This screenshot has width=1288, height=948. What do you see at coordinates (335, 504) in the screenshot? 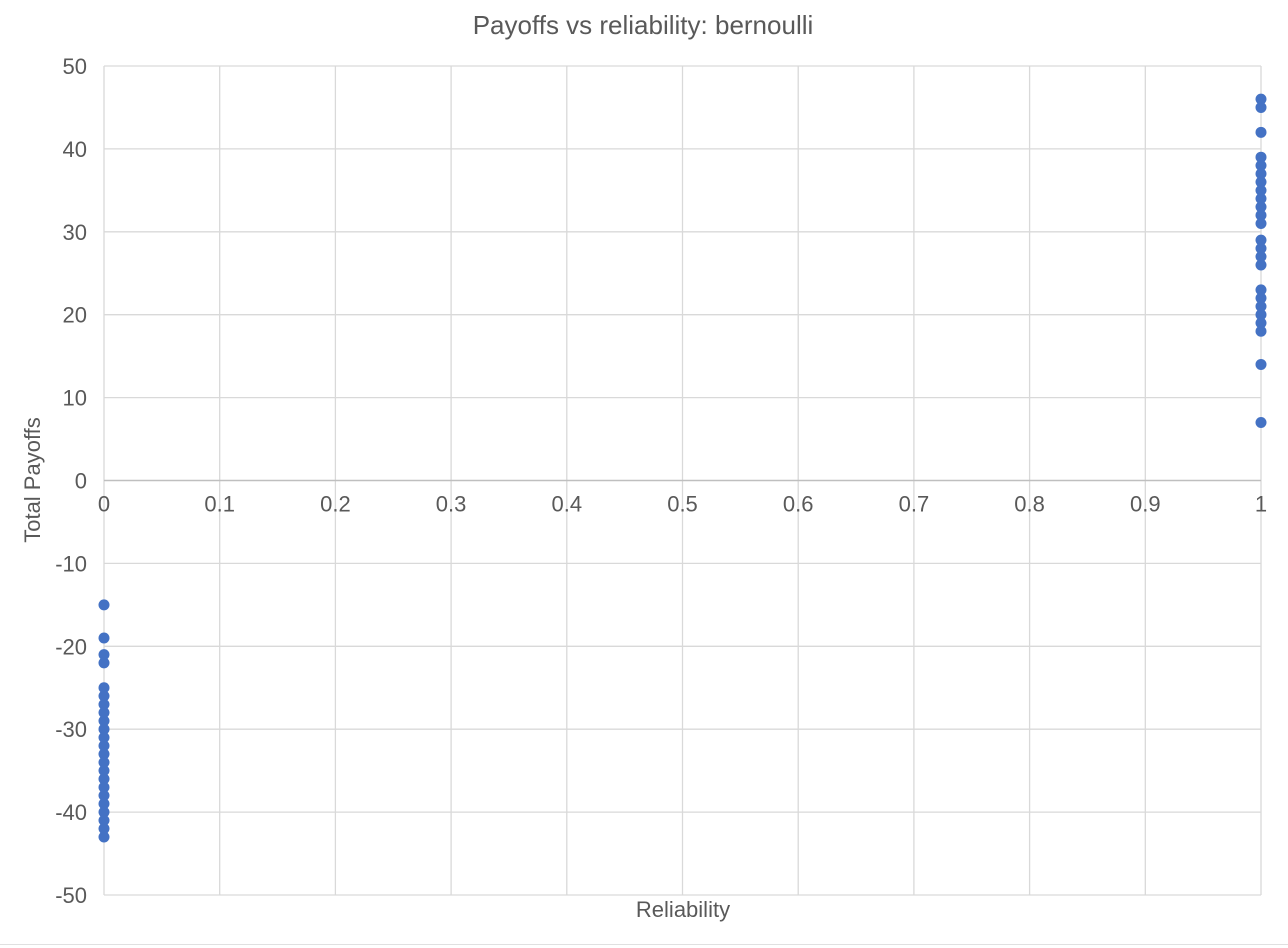
I see `x-tick-label: 0.2` at bounding box center [335, 504].